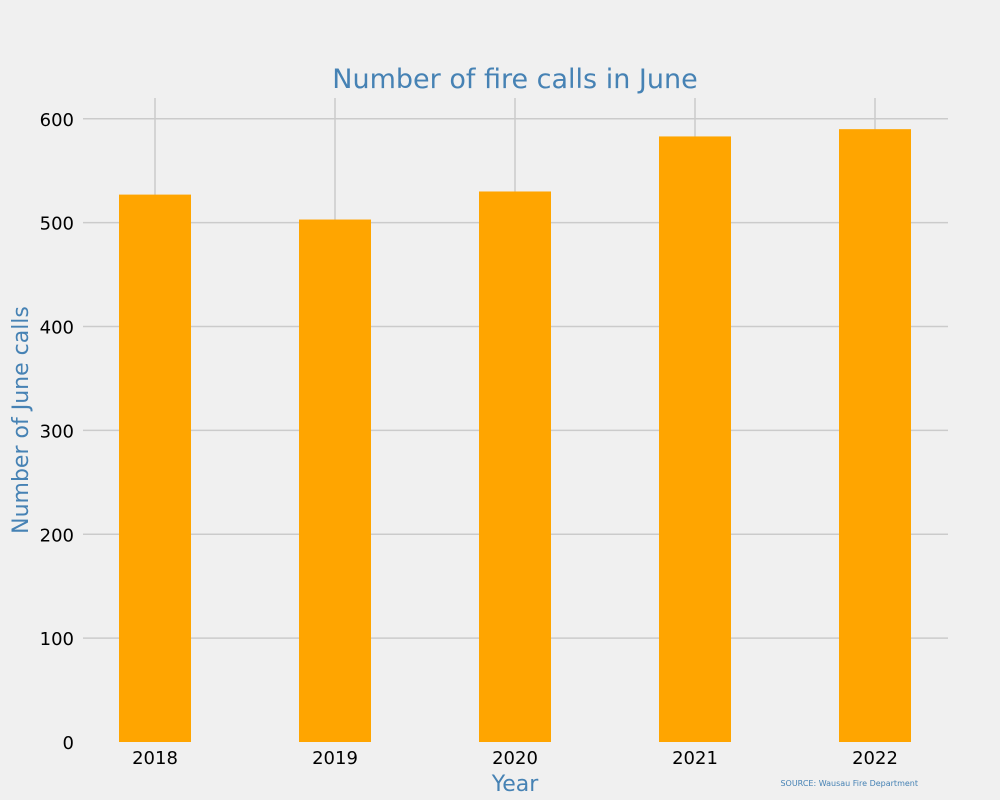 Image resolution: width=1000 pixels, height=800 pixels. I want to click on y-tick-label: 200, so click(57, 535).